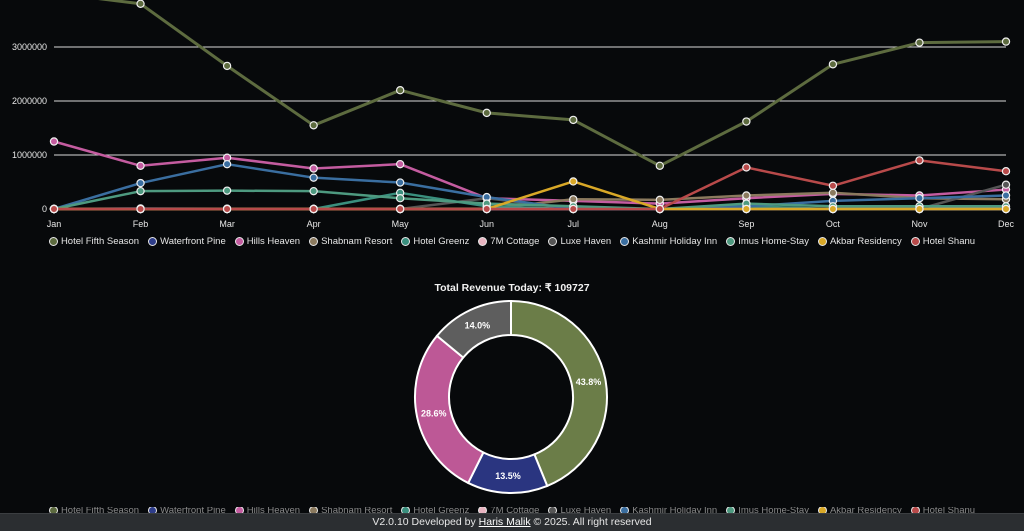  What do you see at coordinates (434, 413) in the screenshot?
I see `slice-label: 28.6%` at bounding box center [434, 413].